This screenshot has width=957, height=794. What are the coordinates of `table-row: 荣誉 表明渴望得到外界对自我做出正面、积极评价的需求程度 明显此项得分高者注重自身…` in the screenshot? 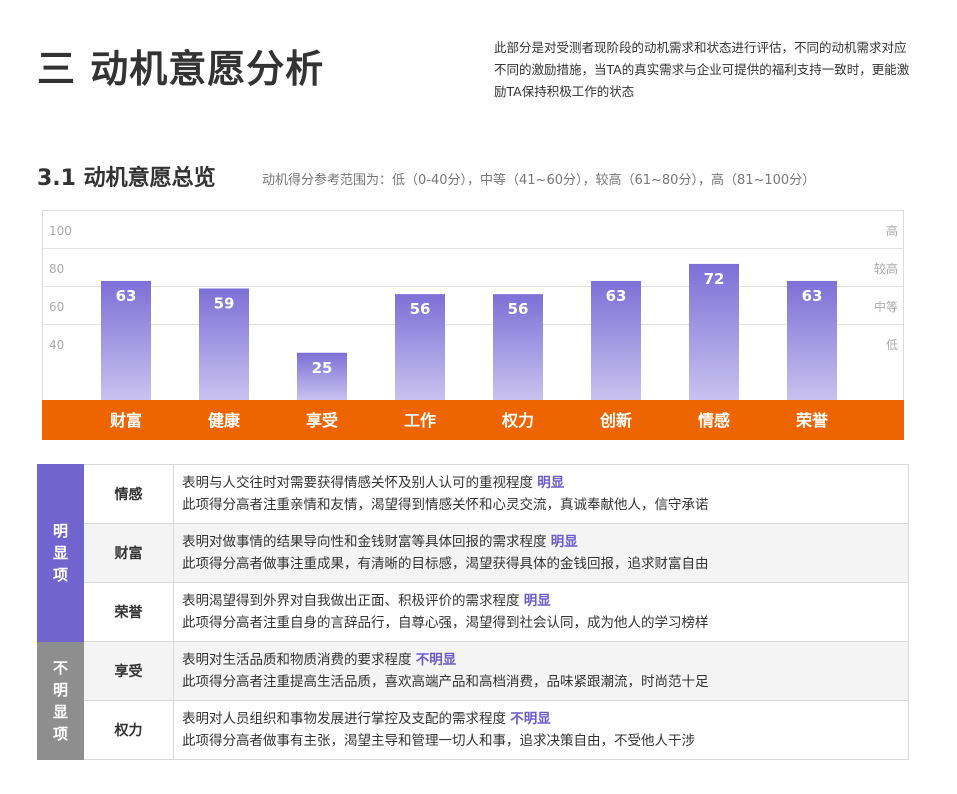 It's located at (473, 612).